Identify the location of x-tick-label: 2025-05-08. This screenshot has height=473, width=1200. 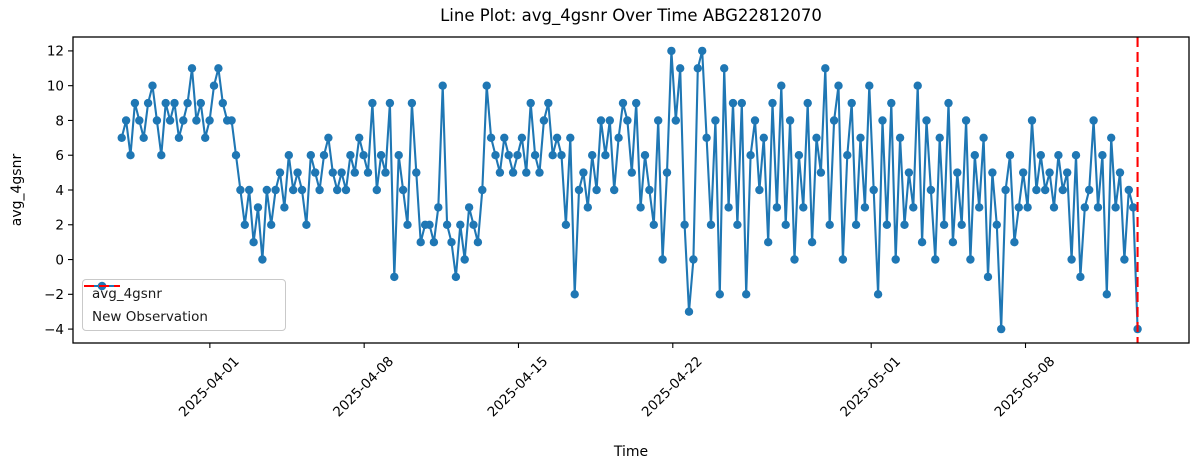
(1025, 387).